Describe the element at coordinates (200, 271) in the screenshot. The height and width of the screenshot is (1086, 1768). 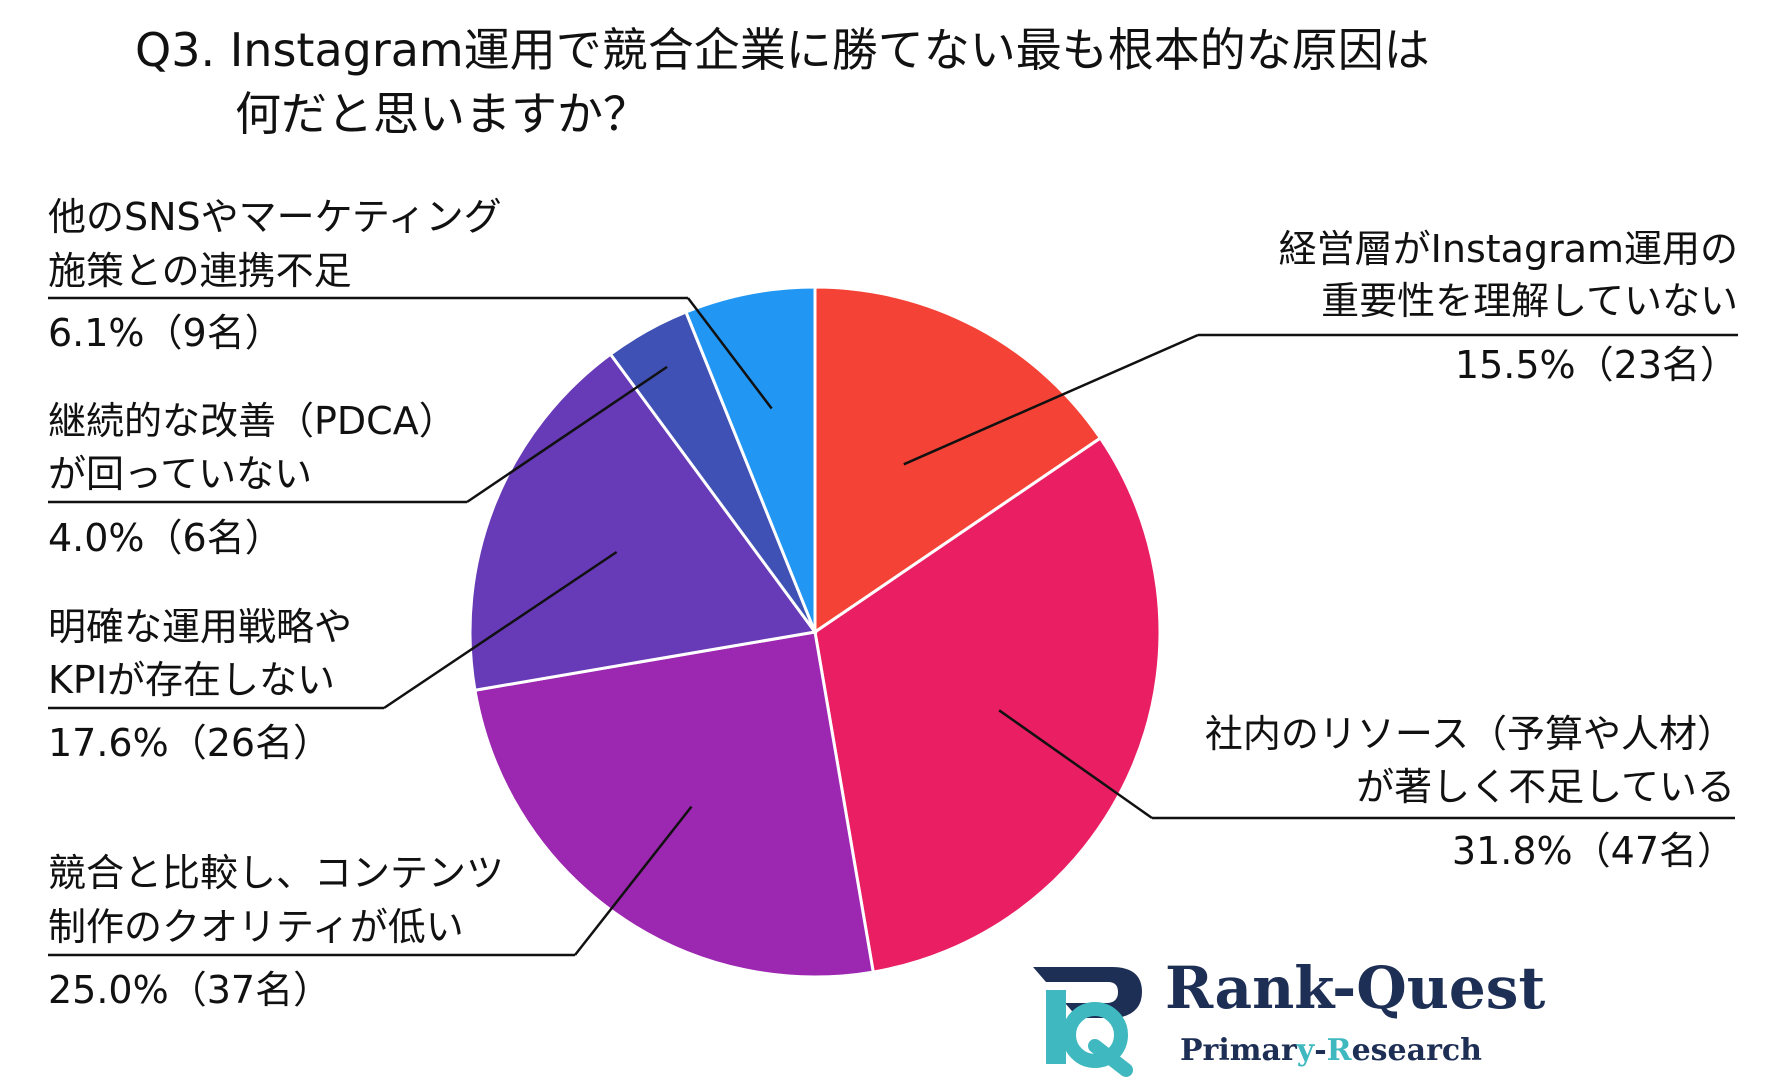
I see `slice-label-6-line-2: 施策との連携不足` at that location.